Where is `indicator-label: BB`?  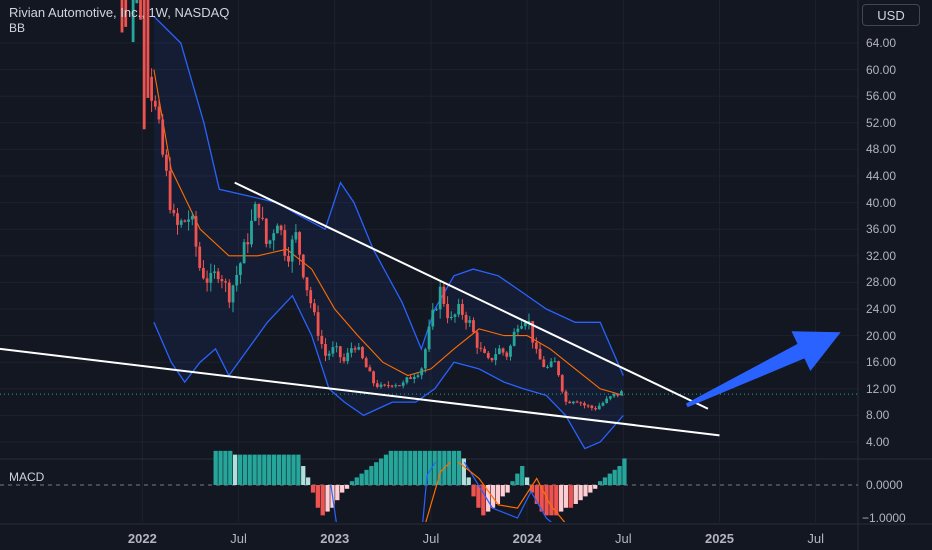 indicator-label: BB is located at coordinates (17, 28).